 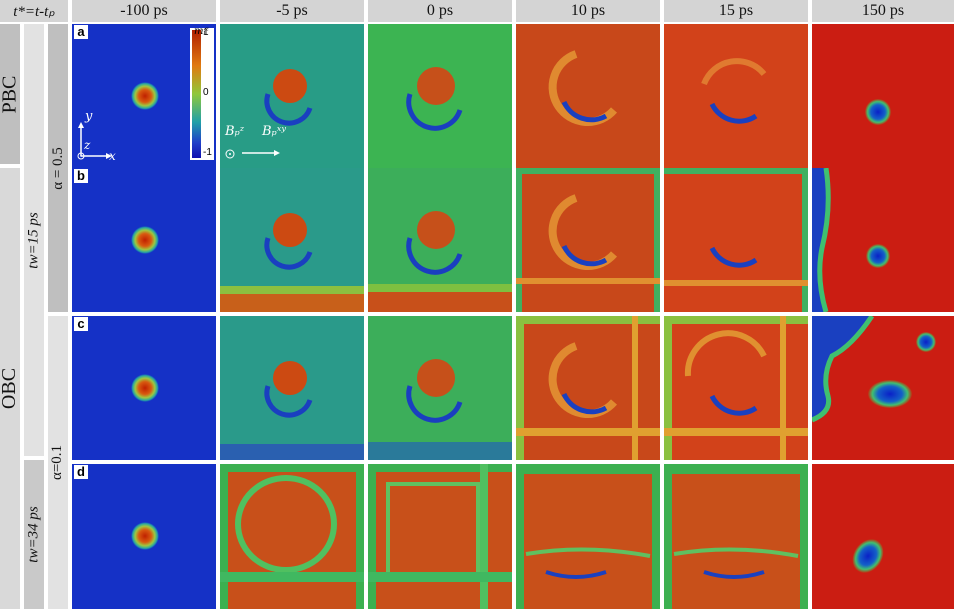 What do you see at coordinates (94, 141) in the screenshot?
I see `axes-icon` at bounding box center [94, 141].